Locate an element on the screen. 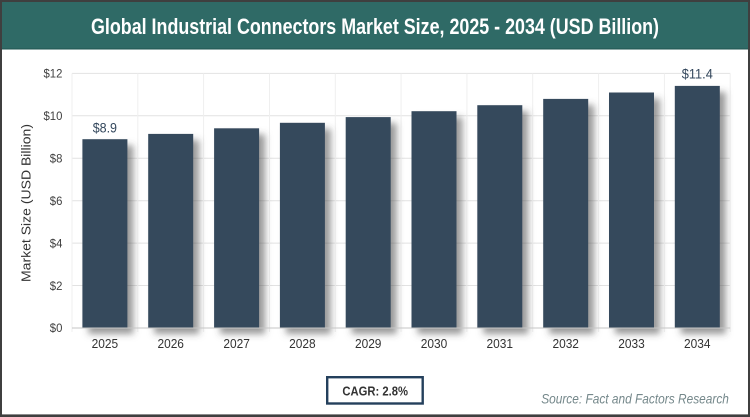 The height and width of the screenshot is (417, 750). svg-text: 2029 is located at coordinates (368, 343).